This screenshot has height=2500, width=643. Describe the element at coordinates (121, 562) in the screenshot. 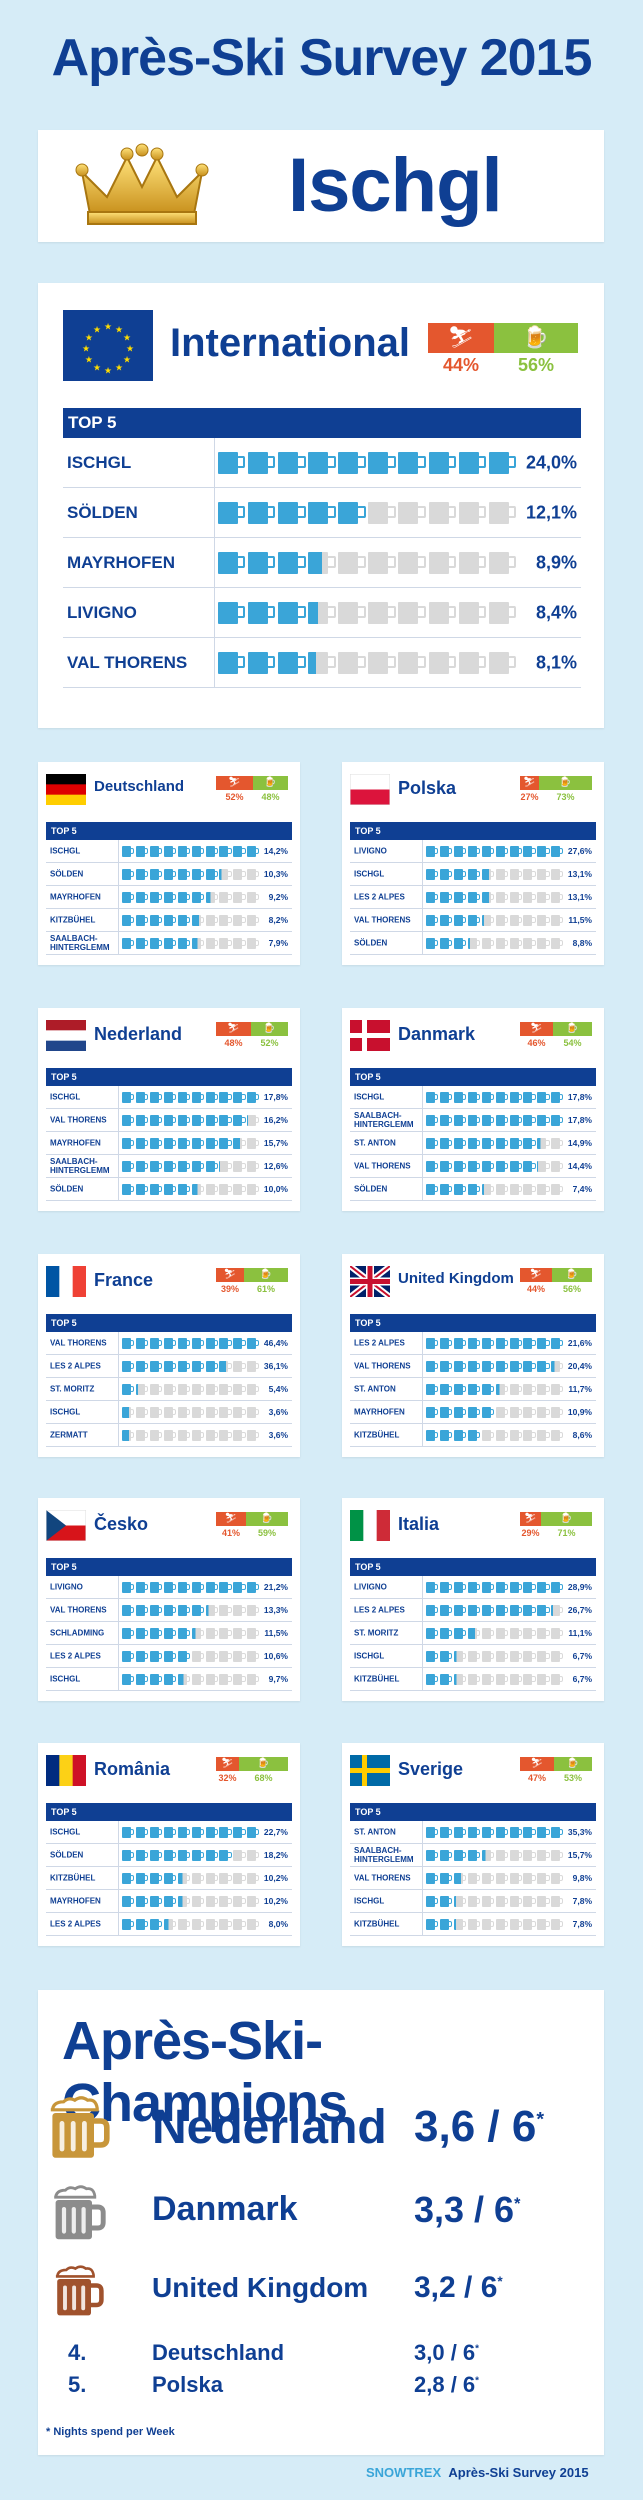

I see `resort-name: MAYRHOFEN` at that location.